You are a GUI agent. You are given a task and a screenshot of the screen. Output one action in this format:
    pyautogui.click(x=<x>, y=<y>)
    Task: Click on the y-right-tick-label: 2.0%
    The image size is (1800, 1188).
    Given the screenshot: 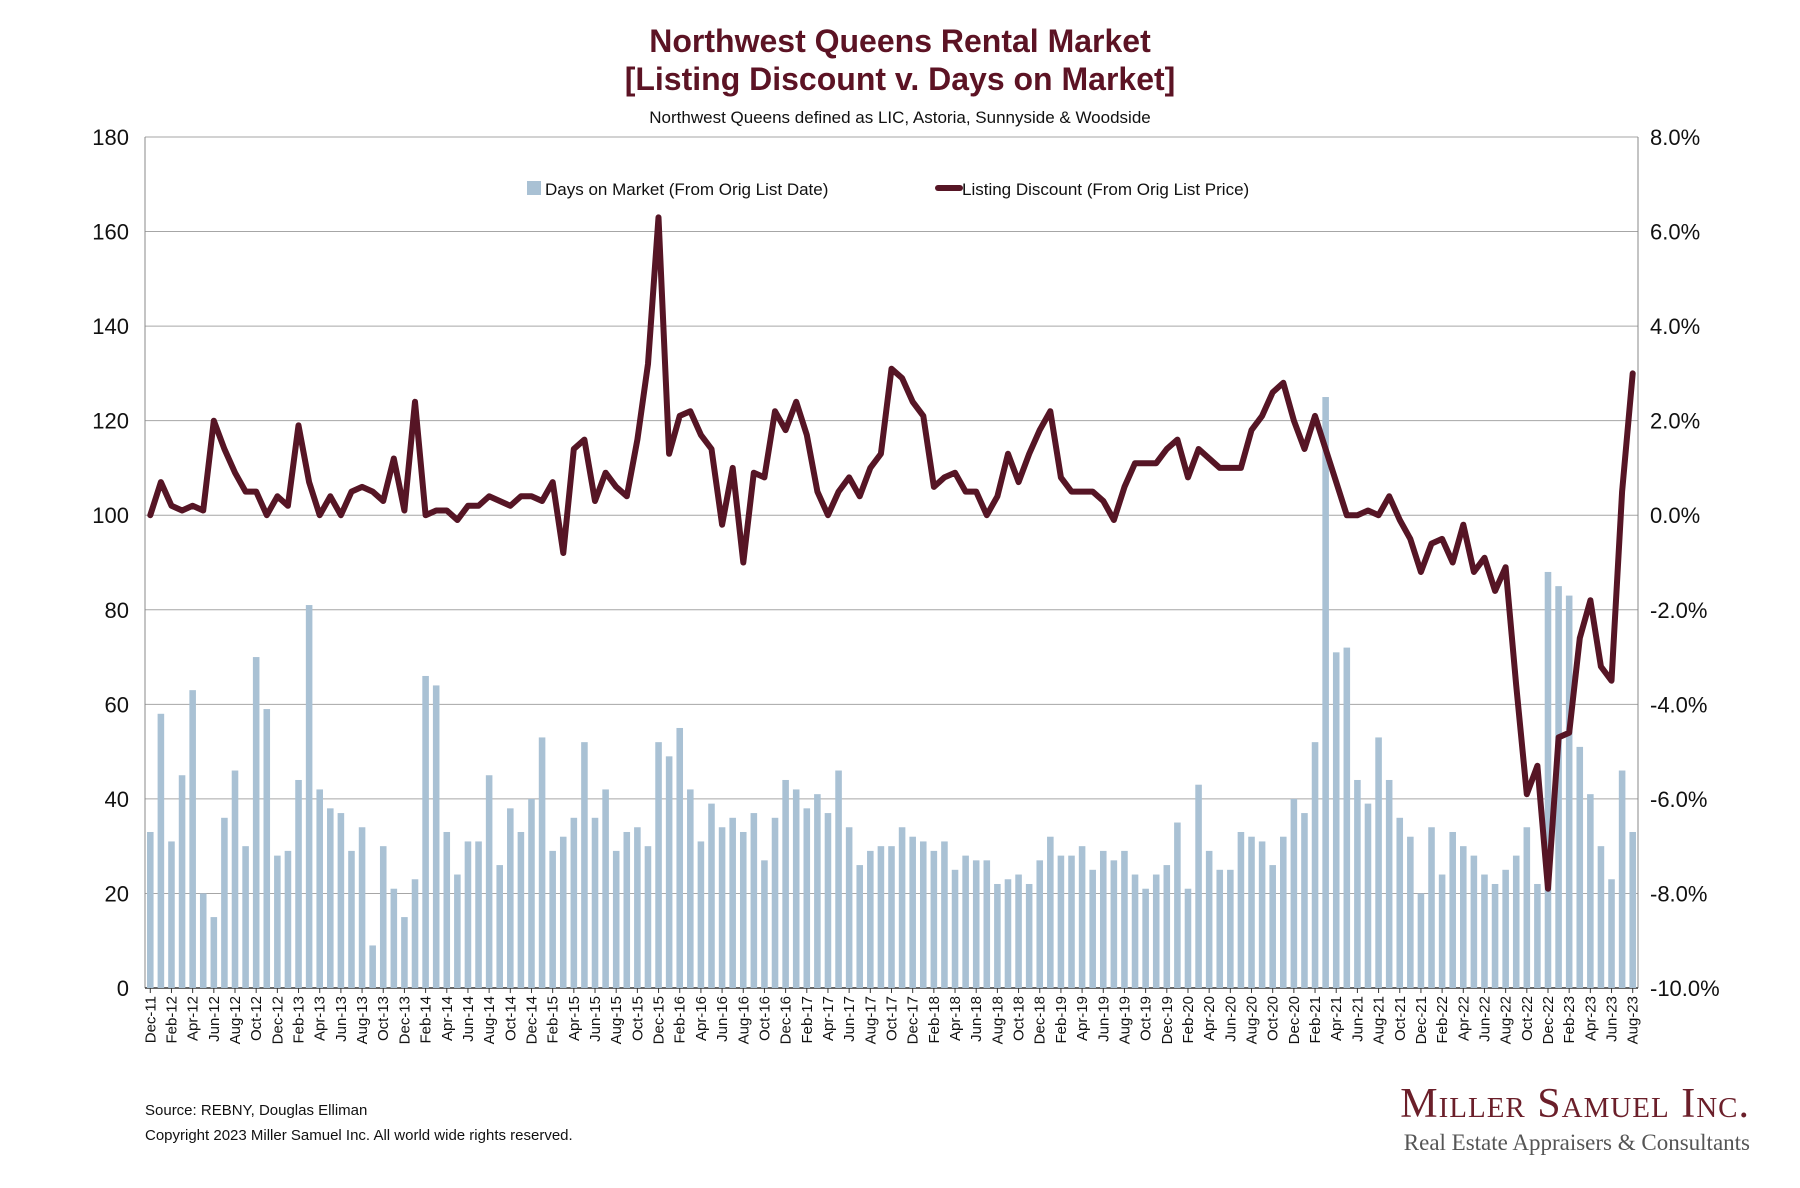 What is the action you would take?
    pyautogui.click(x=1675, y=421)
    